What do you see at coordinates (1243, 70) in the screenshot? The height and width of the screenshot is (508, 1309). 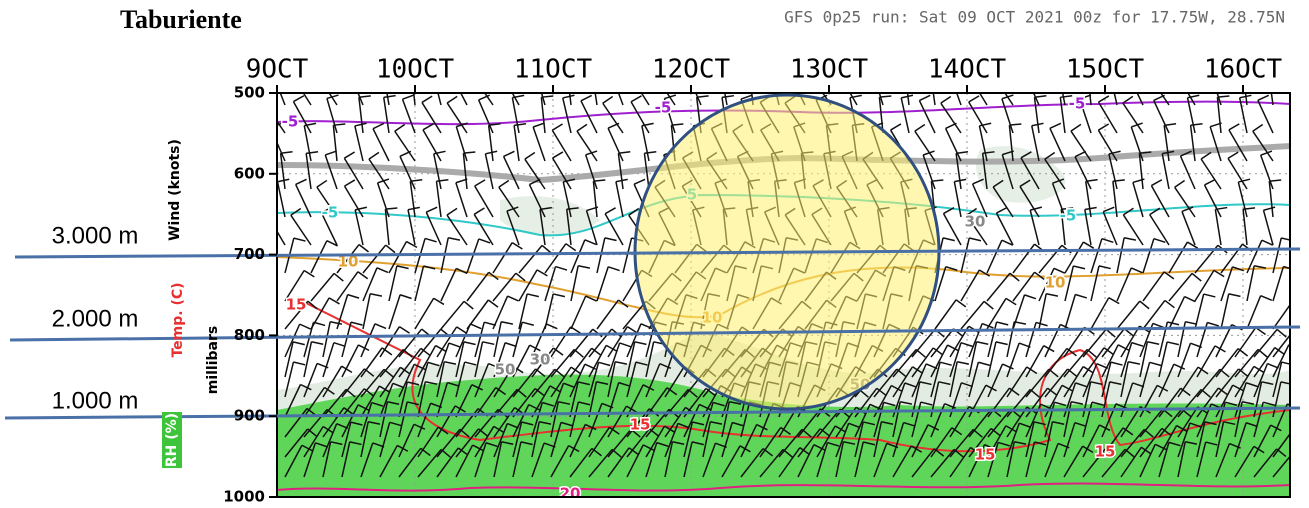 I see `x-tick-label: 16OCT` at bounding box center [1243, 70].